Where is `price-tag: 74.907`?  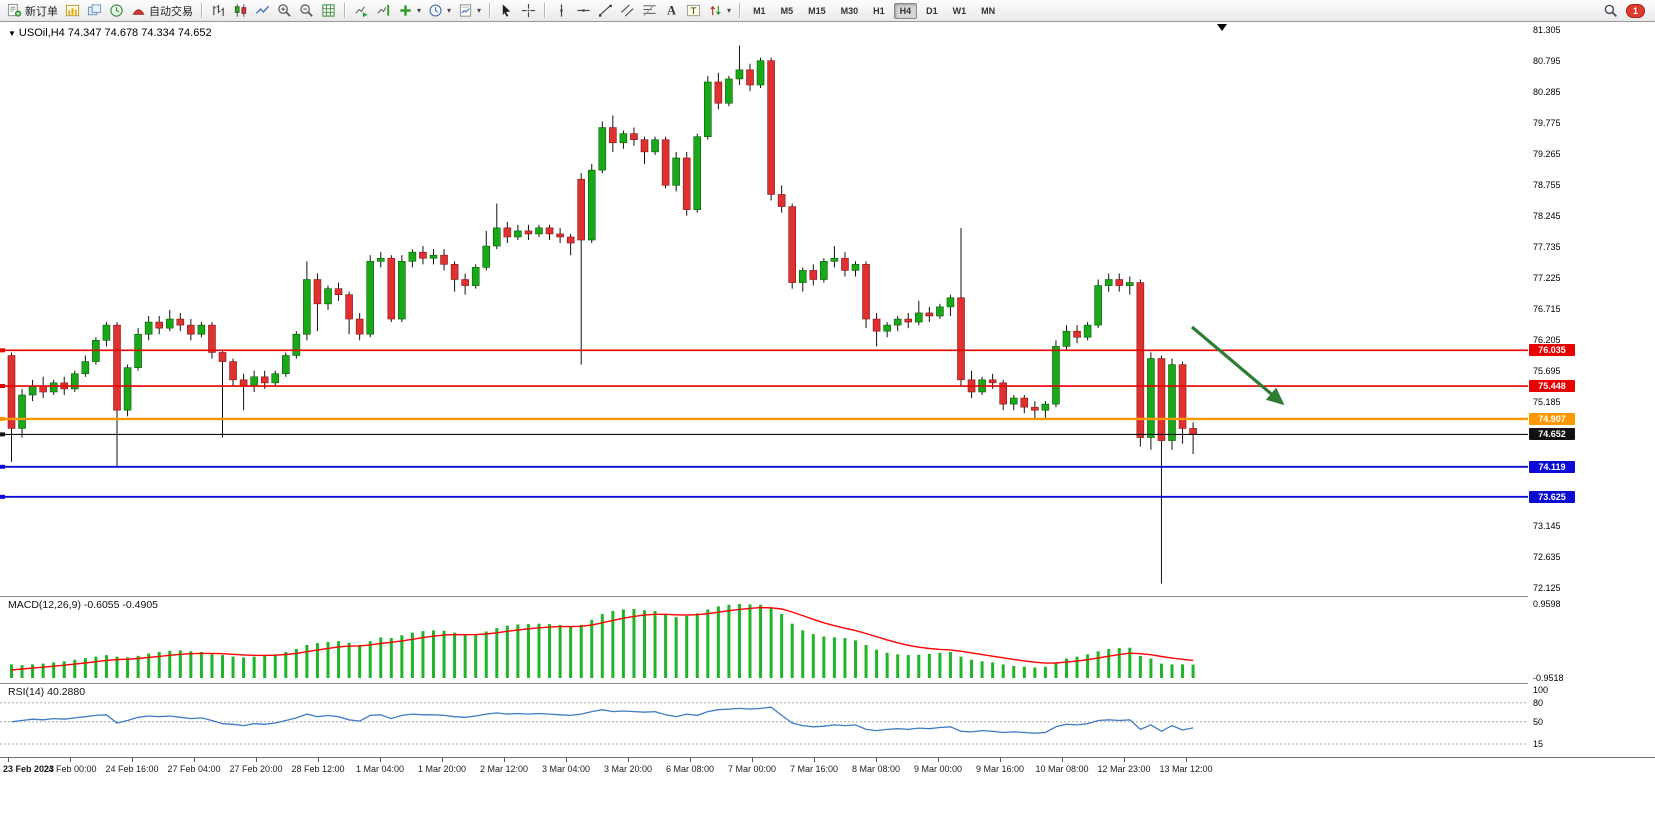 price-tag: 74.907 is located at coordinates (1552, 418).